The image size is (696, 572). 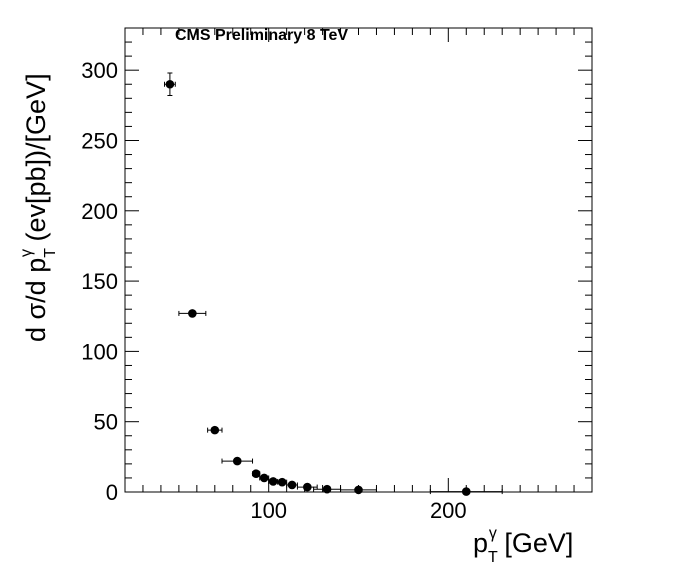 I want to click on y-axis-label-sub: T, so click(x=50, y=253).